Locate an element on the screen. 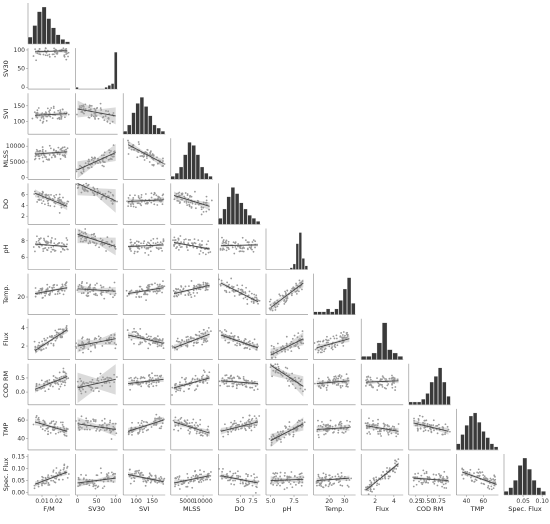  y-tick-label: 0.15 is located at coordinates (19, 456).